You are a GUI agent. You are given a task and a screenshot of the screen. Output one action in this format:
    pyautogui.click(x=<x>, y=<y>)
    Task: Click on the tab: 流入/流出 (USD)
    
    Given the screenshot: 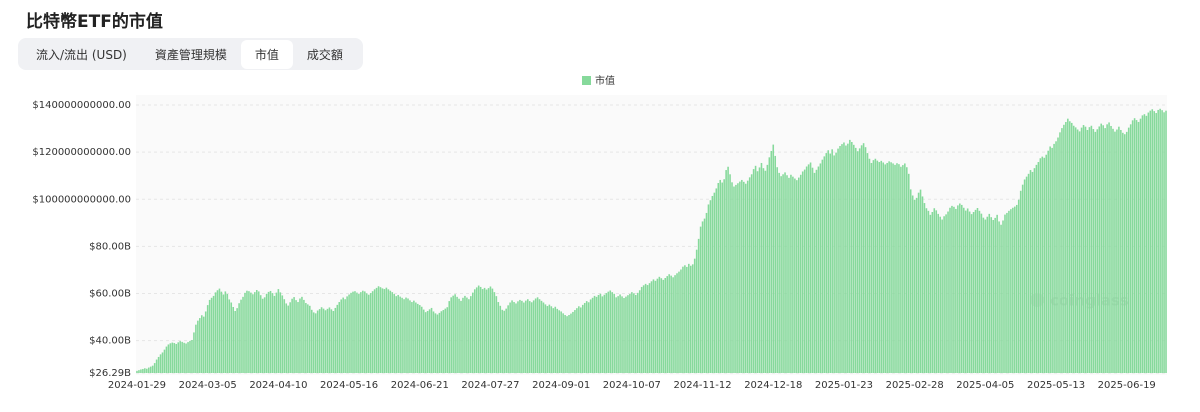 What is the action you would take?
    pyautogui.click(x=81, y=54)
    